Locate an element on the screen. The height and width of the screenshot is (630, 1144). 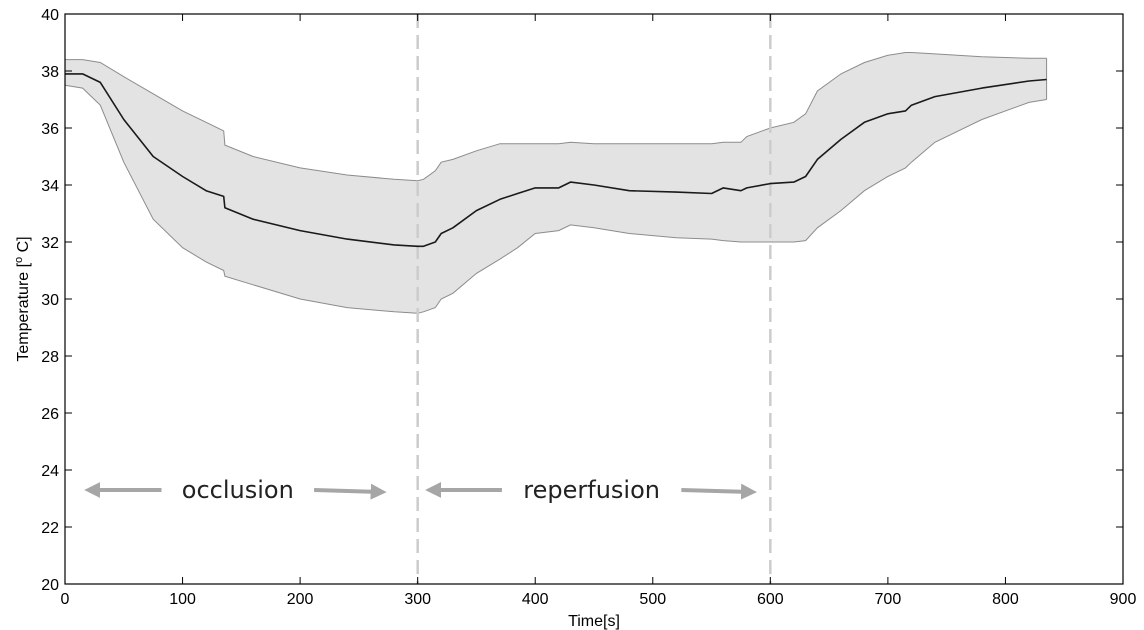
x-tick-label-400: 400 is located at coordinates (535, 599).